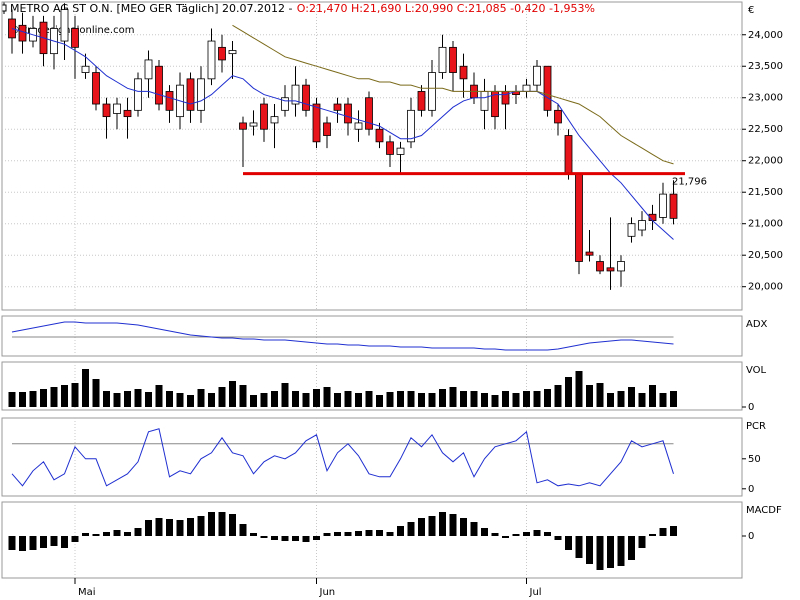  I want to click on currency: €, so click(751, 10).